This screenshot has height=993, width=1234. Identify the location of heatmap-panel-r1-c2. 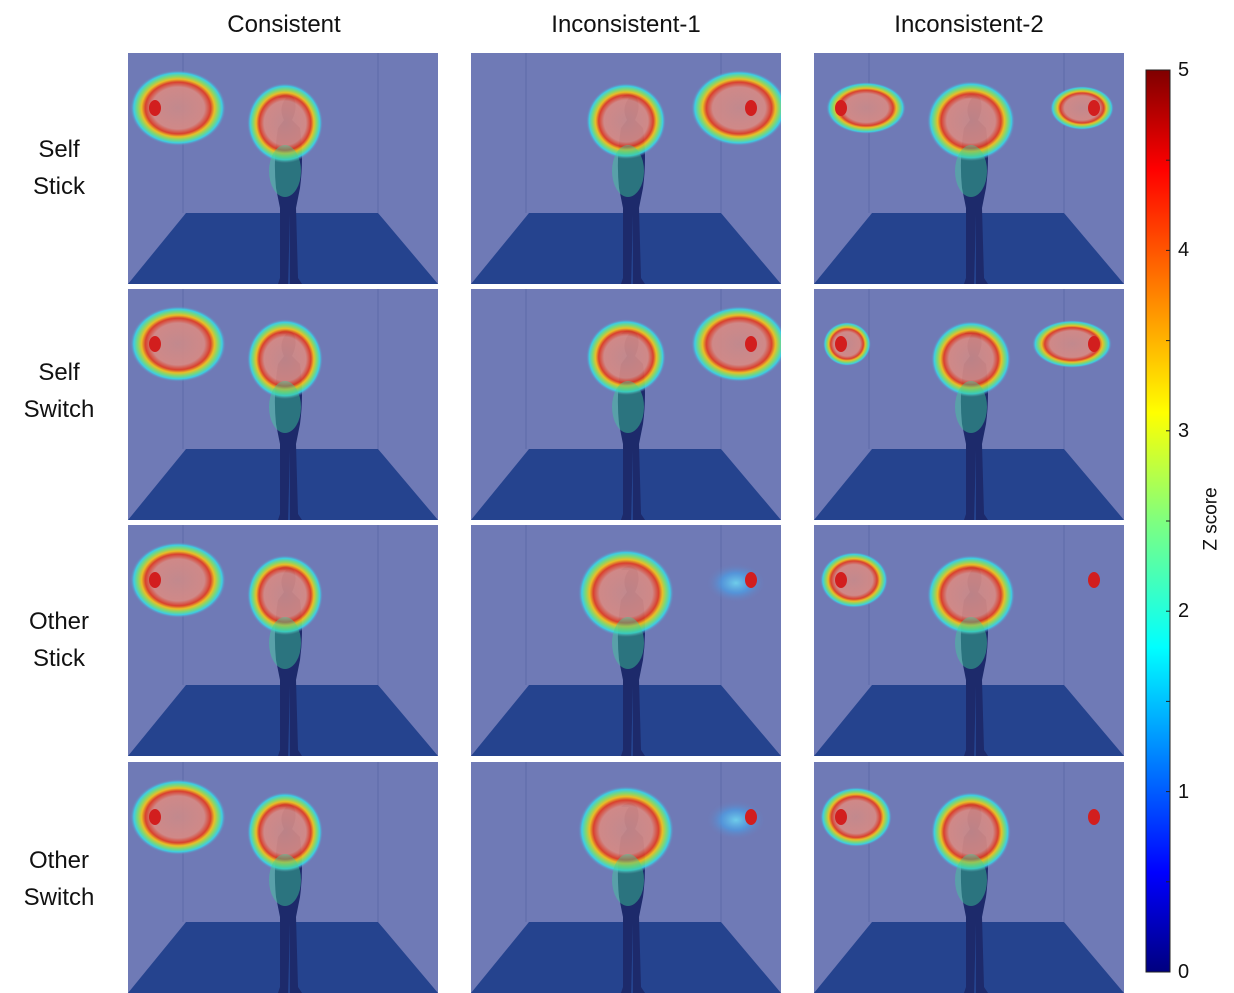
(626, 168).